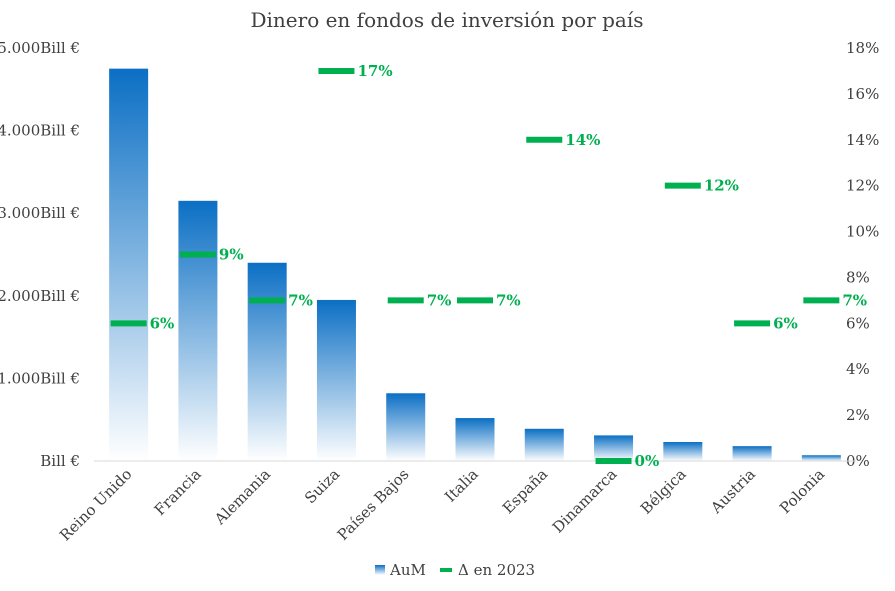  Describe the element at coordinates (40, 378) in the screenshot. I see `left-tick-label: 1.000Bill €` at that location.